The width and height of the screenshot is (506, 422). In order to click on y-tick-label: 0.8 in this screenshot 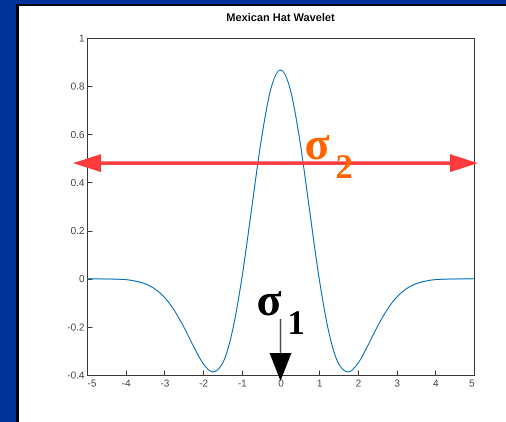, I will do `click(77, 87)`.